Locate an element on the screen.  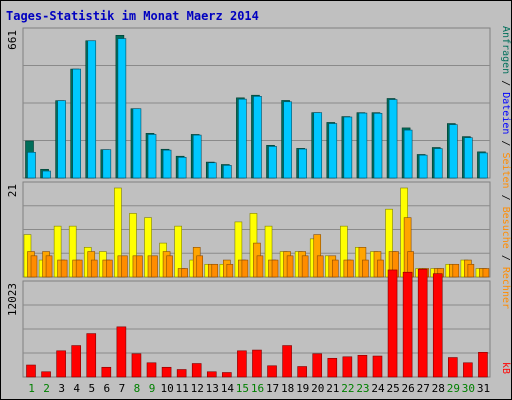
day-label: 17 is located at coordinates (272, 388).